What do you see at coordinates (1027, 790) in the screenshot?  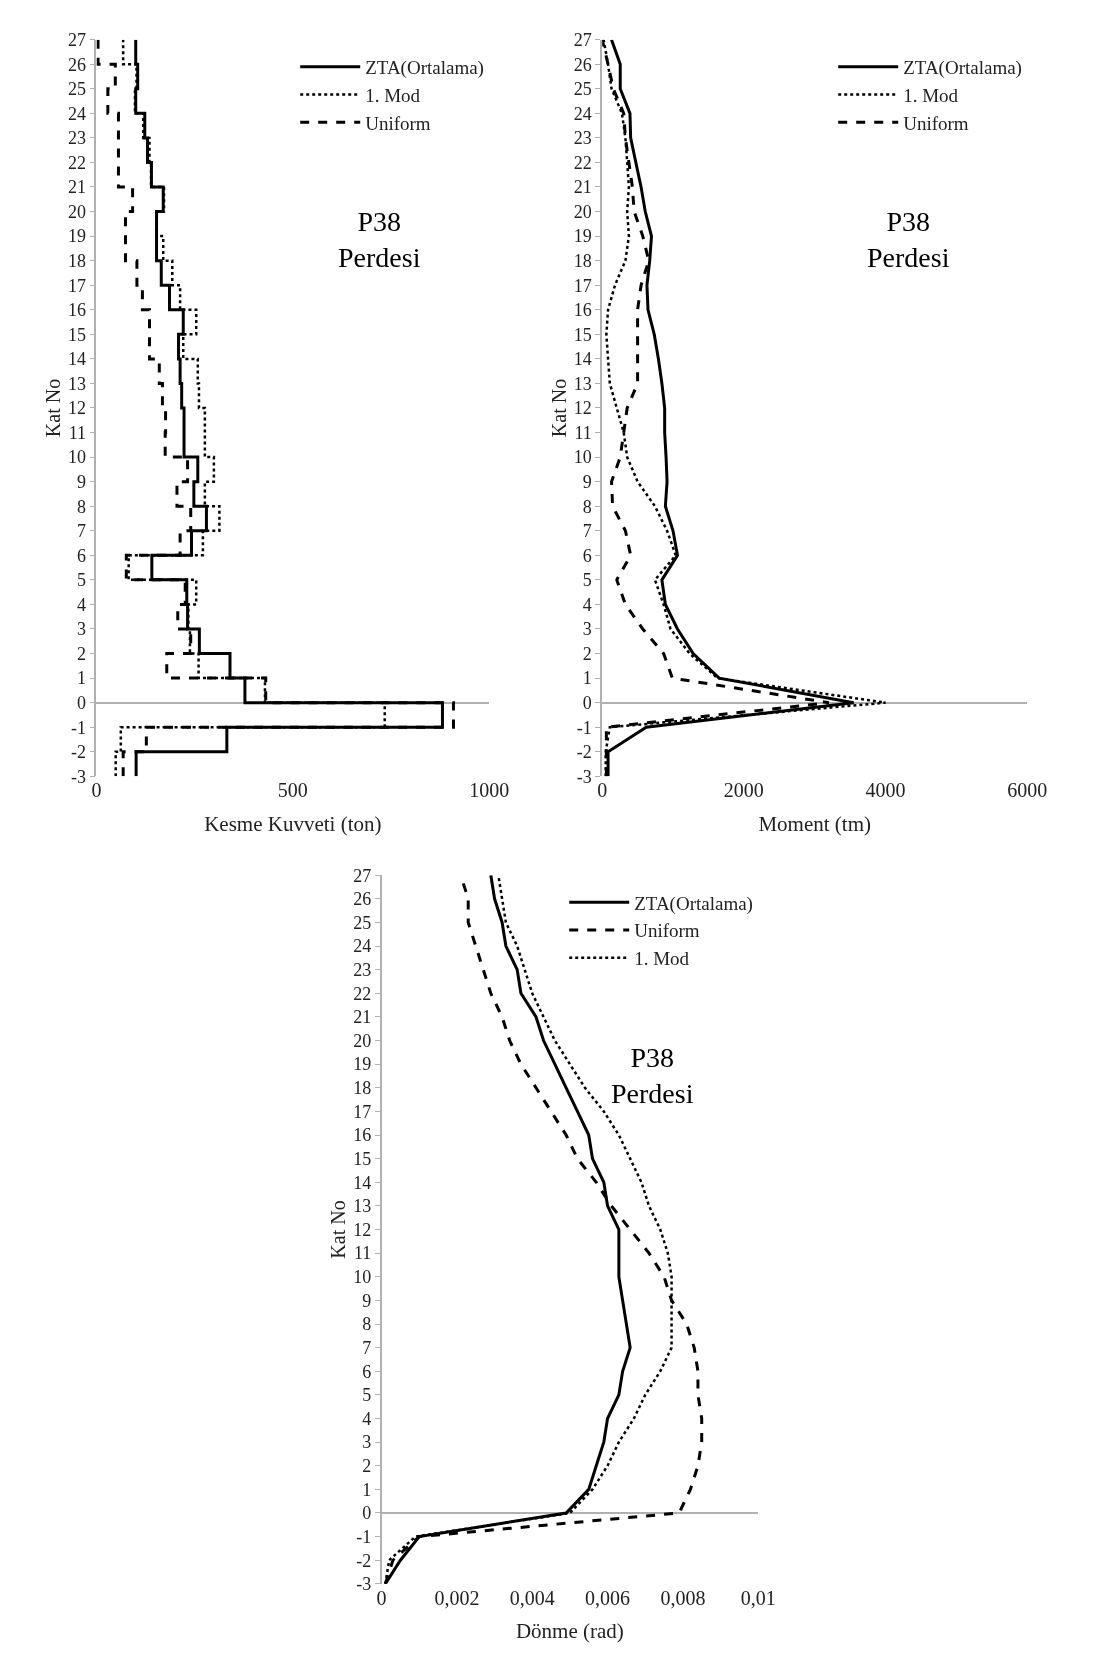 I see `x-tick-label: 6000` at bounding box center [1027, 790].